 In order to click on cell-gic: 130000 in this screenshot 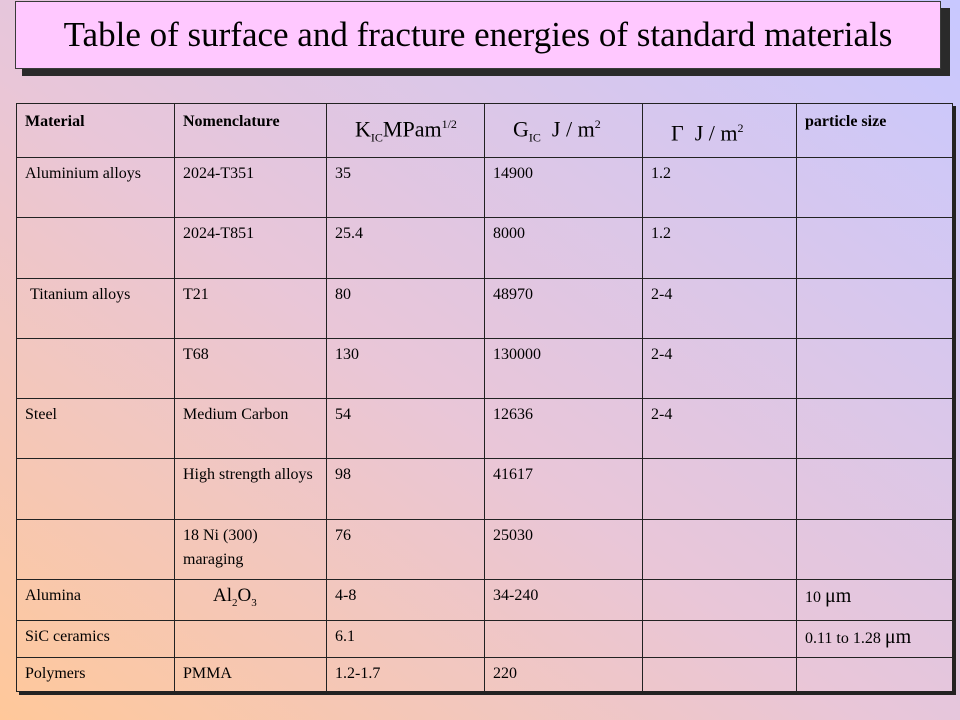, I will do `click(563, 368)`.